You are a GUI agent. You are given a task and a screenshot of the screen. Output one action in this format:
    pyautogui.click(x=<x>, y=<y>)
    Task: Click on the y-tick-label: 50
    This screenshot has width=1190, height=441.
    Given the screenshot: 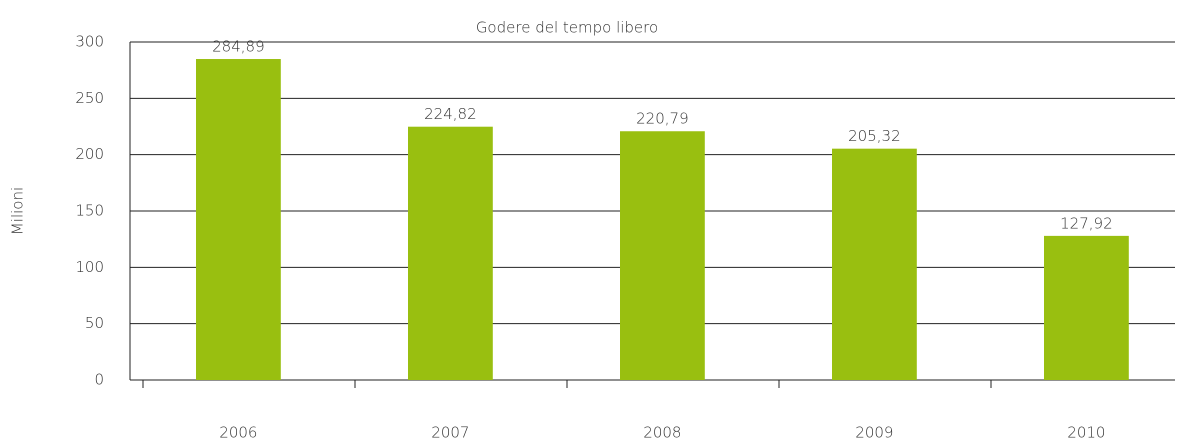 What is the action you would take?
    pyautogui.click(x=94, y=323)
    